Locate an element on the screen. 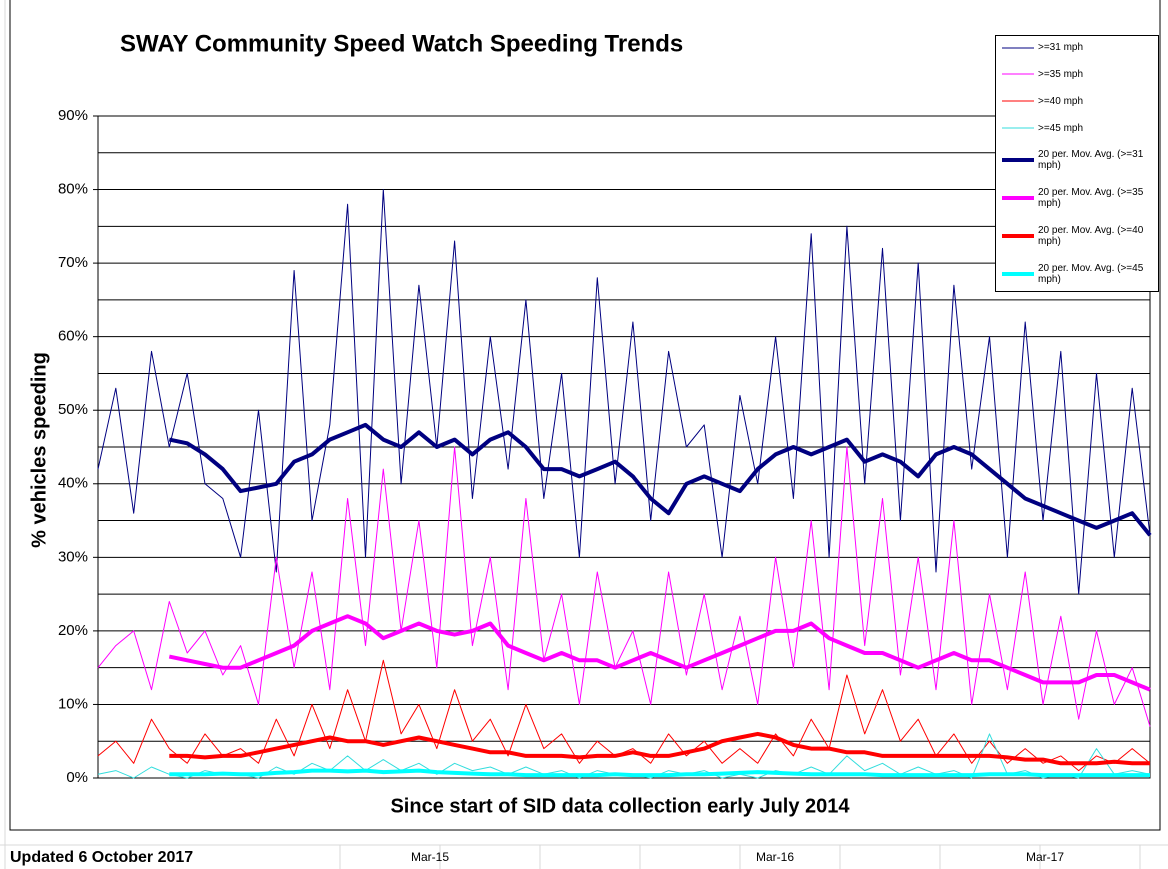 The image size is (1168, 869). legend-item: 20 per. Mov. Avg. (>=31 mph) is located at coordinates (1077, 160).